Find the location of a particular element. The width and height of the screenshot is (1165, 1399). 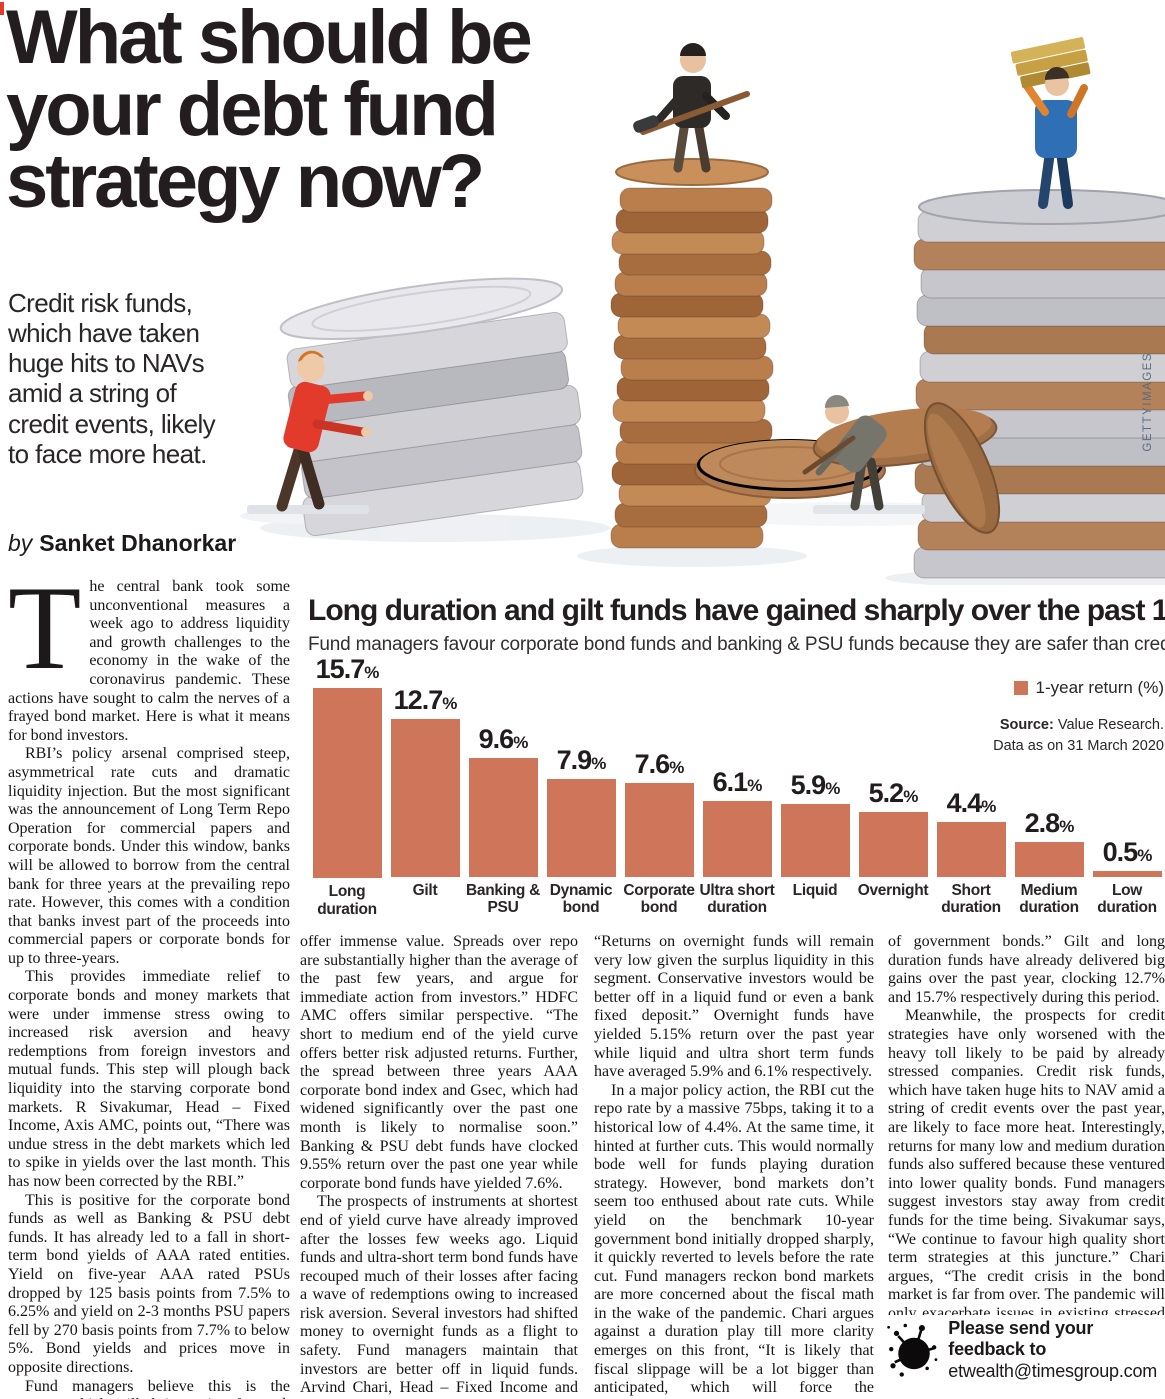

bar-category-label: Ultra short duration is located at coordinates (737, 899).